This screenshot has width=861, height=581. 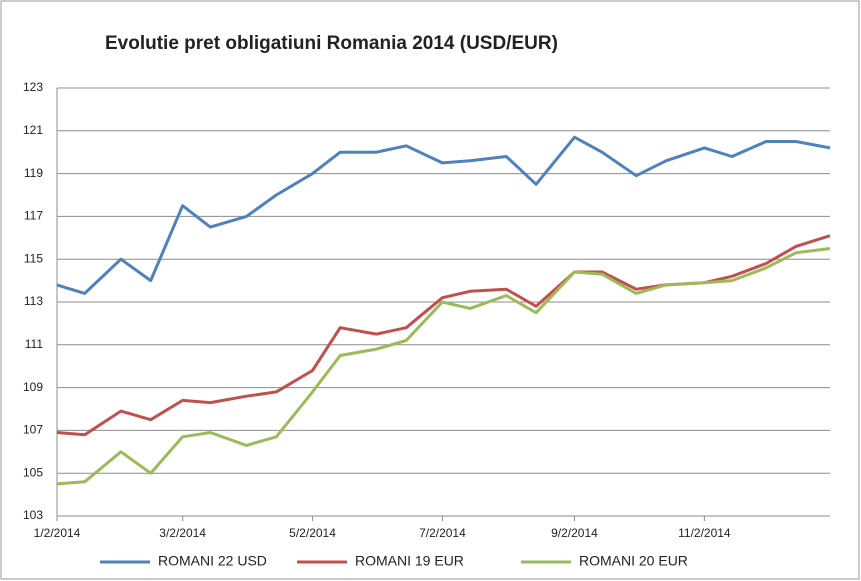 I want to click on y-tick-label: 111, so click(x=34, y=344).